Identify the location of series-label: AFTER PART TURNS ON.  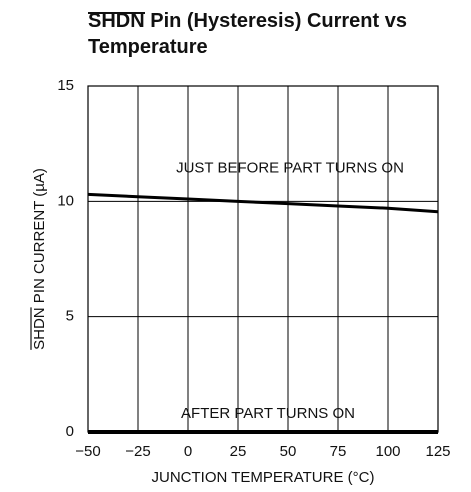
(268, 413).